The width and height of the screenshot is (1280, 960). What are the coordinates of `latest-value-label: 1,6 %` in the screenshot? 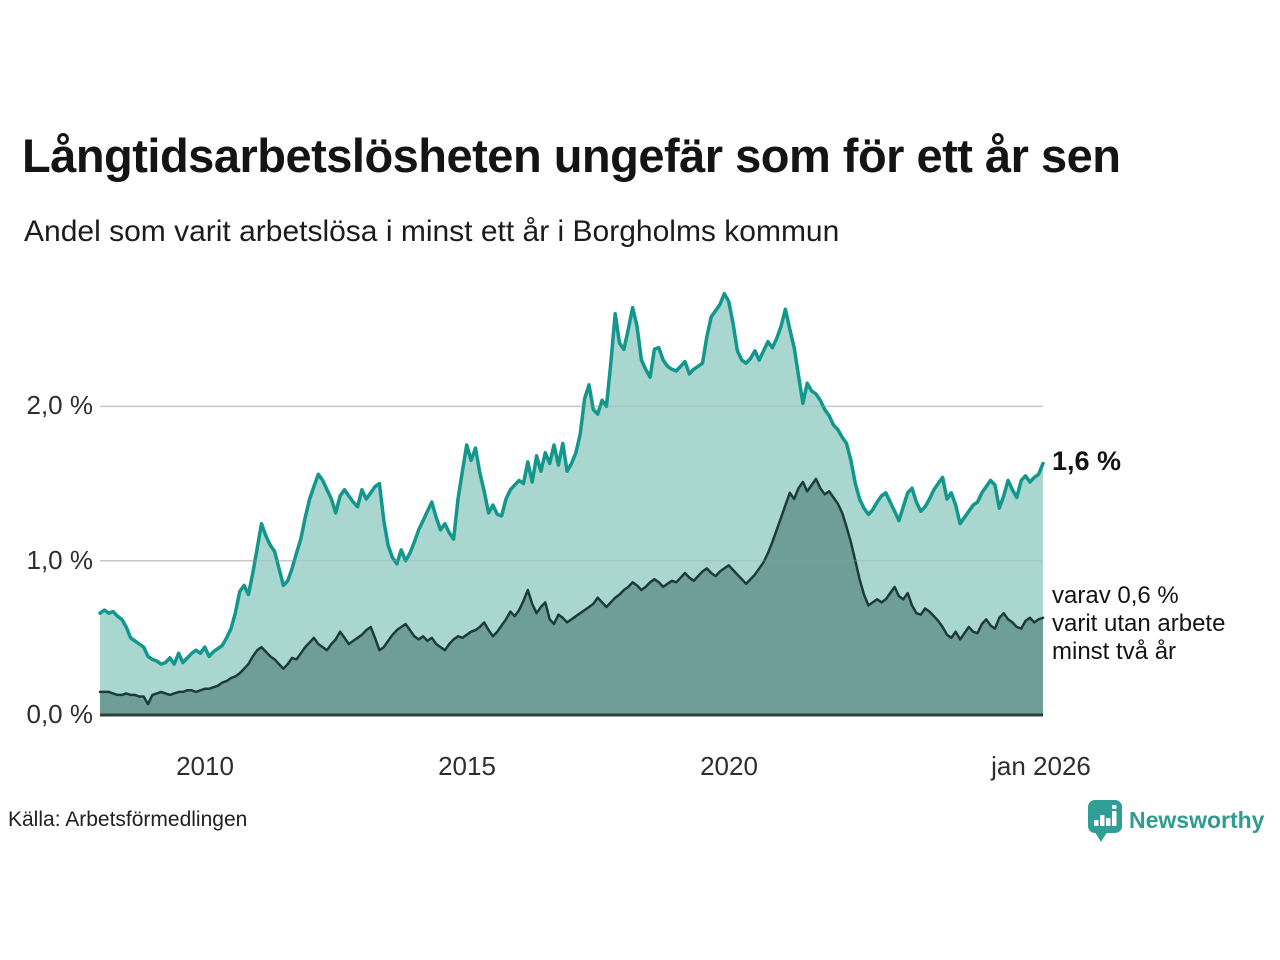 It's located at (1087, 461).